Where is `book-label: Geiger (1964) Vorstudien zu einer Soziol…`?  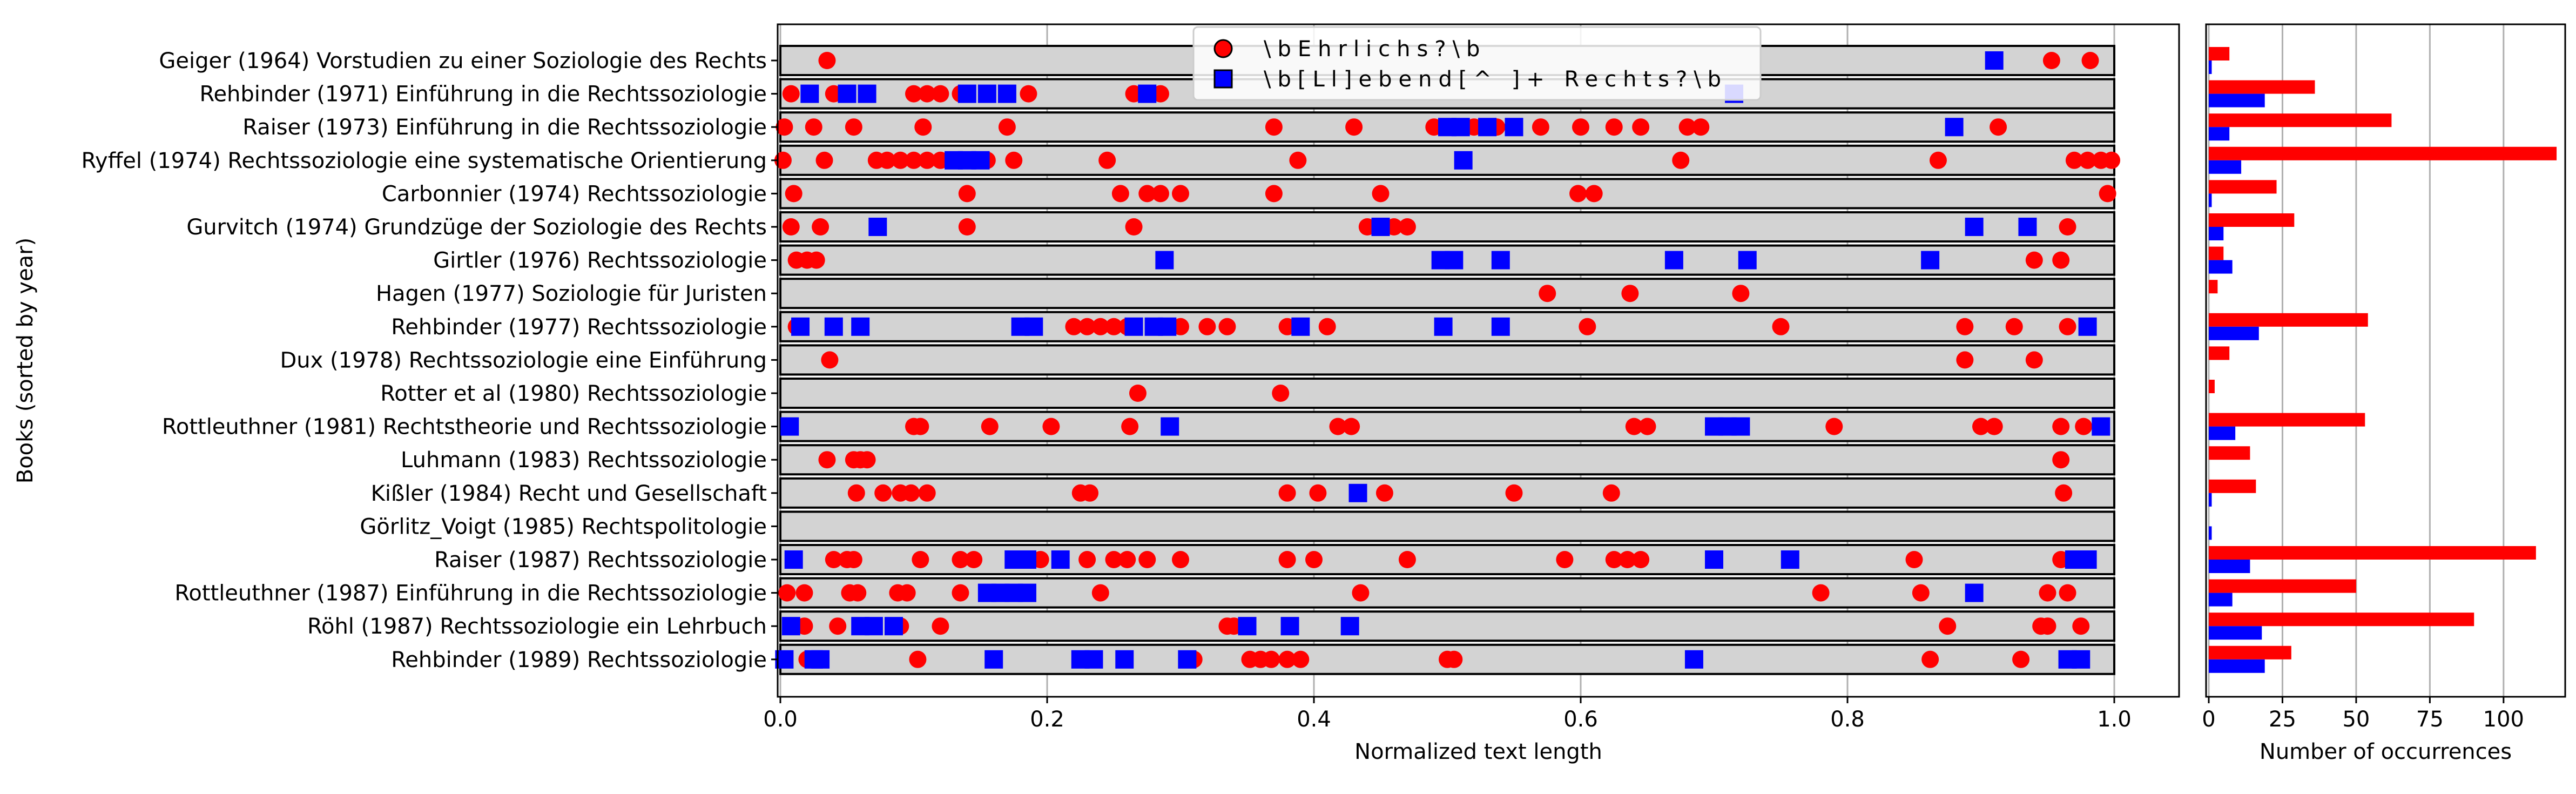 book-label: Geiger (1964) Vorstudien zu einer Soziol… is located at coordinates (463, 61).